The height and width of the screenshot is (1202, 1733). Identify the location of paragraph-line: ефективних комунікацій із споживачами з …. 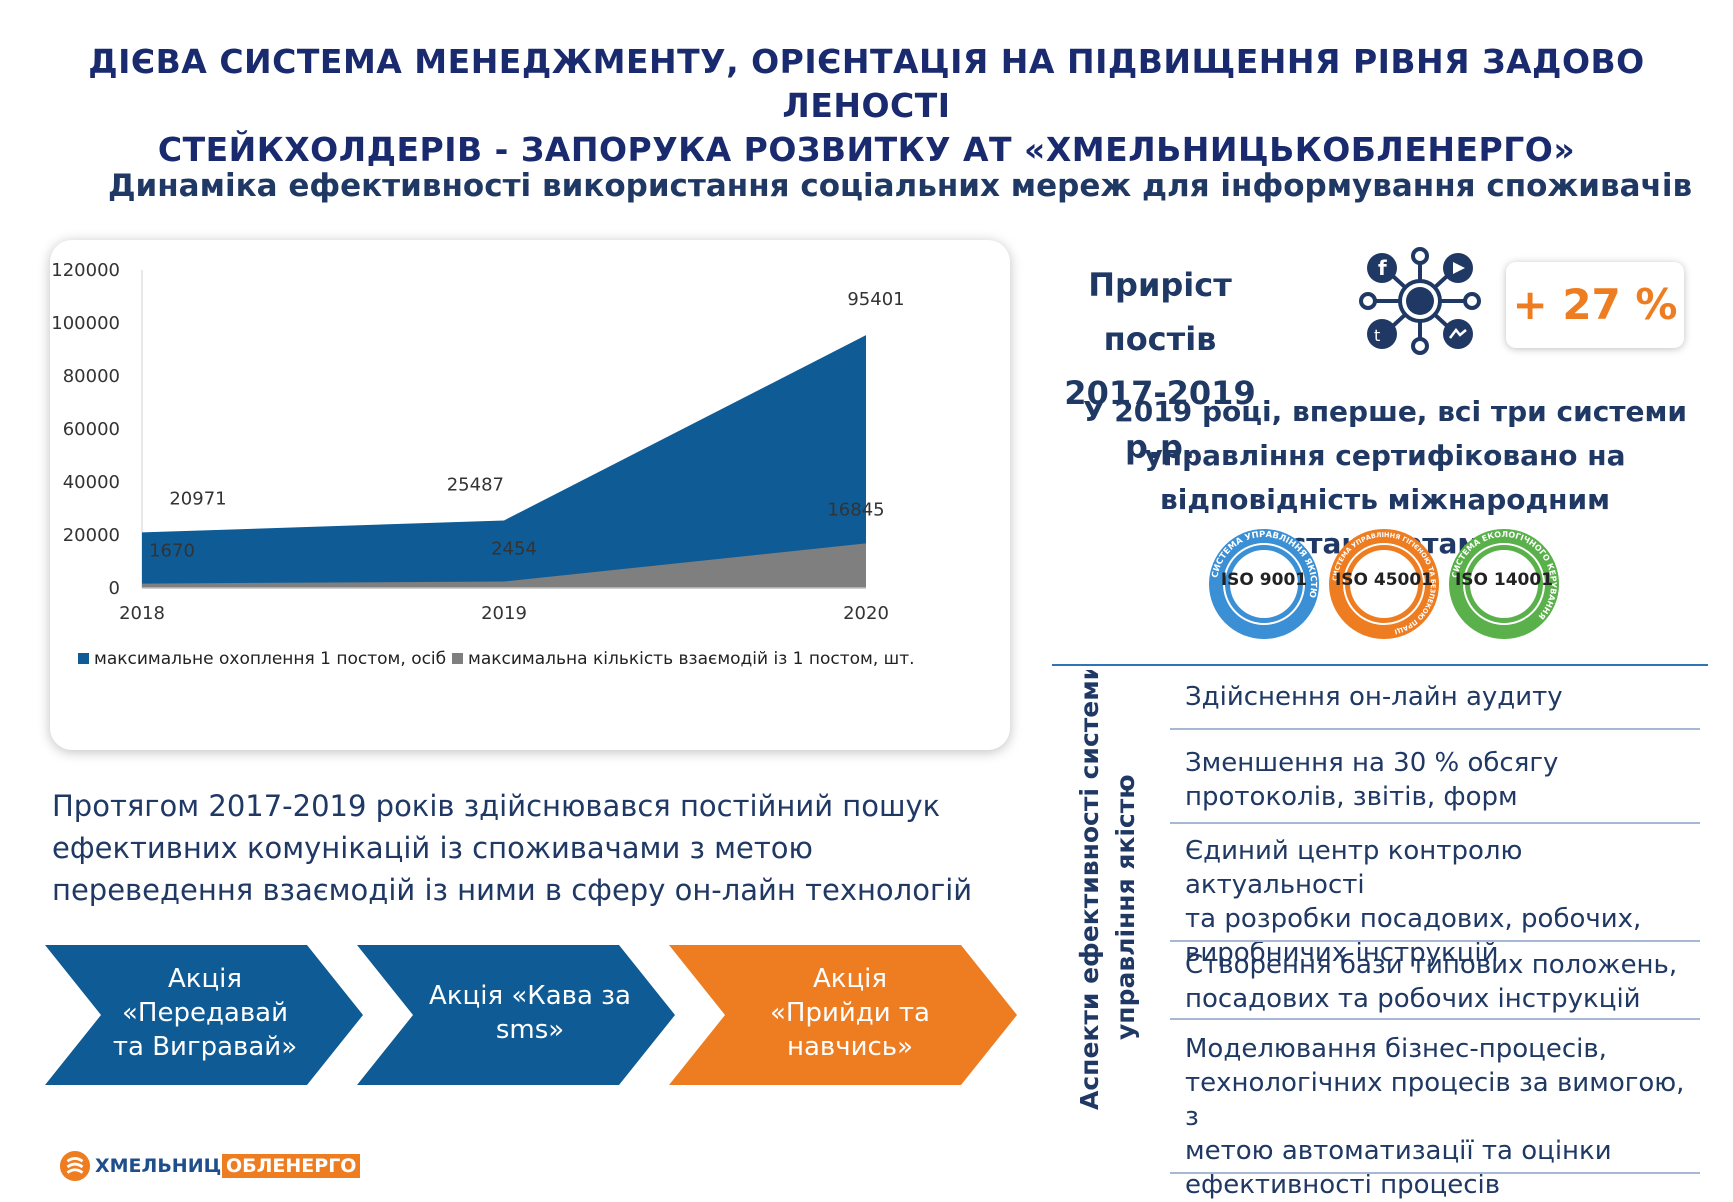
(432, 848).